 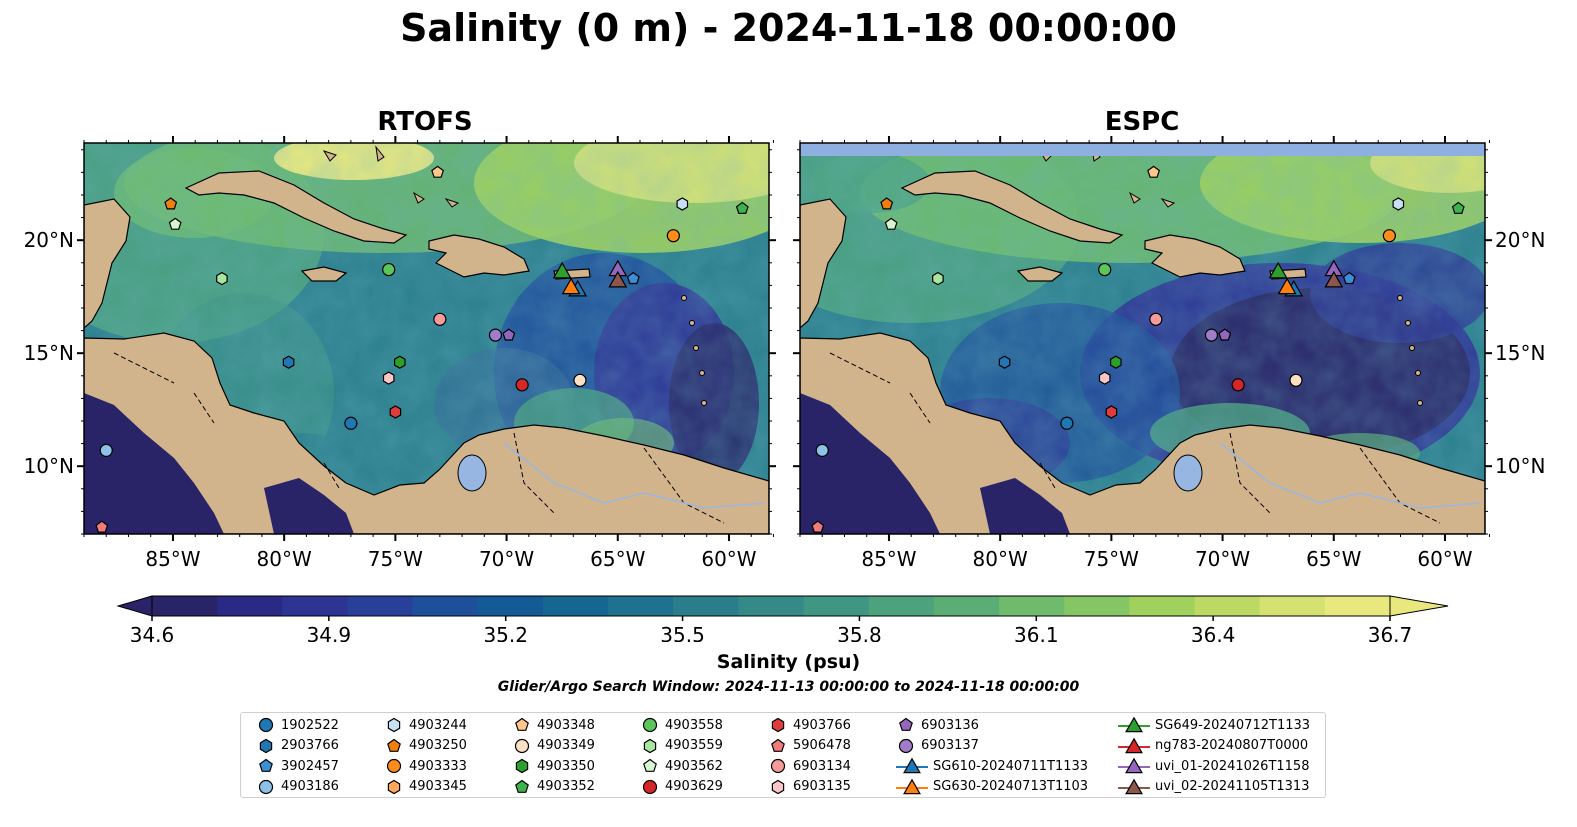 What do you see at coordinates (1011, 766) in the screenshot?
I see `legend-label: SG610-20240711T1133` at bounding box center [1011, 766].